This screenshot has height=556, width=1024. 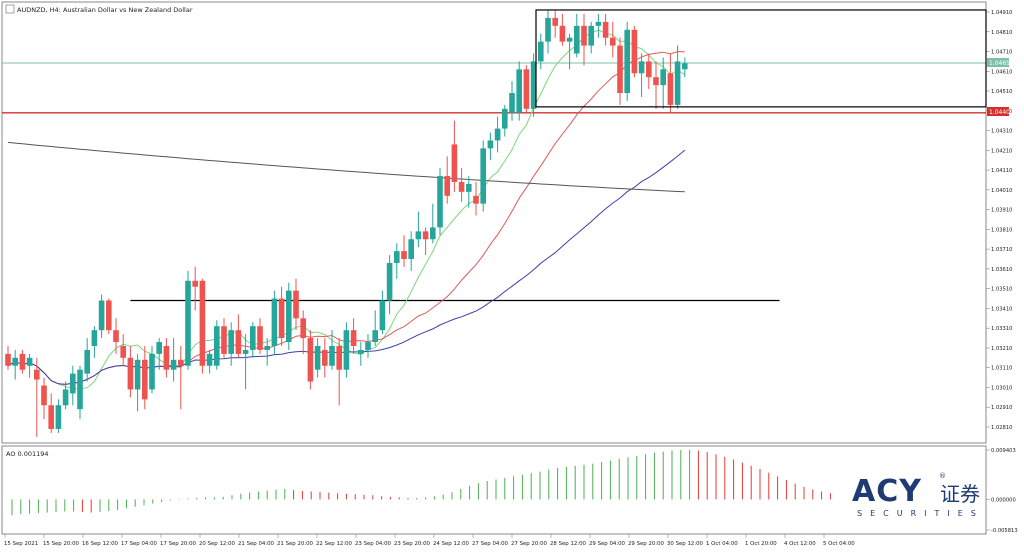 What do you see at coordinates (920, 513) in the screenshot?
I see `logo-sub: SECURITIES` at bounding box center [920, 513].